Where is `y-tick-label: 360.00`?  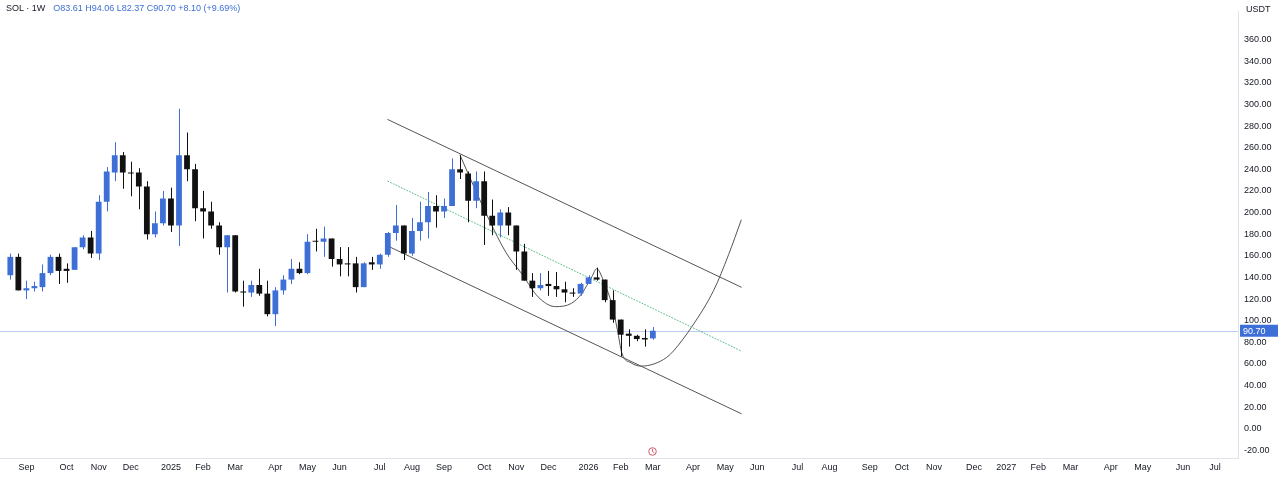
y-tick-label: 360.00 is located at coordinates (1258, 39).